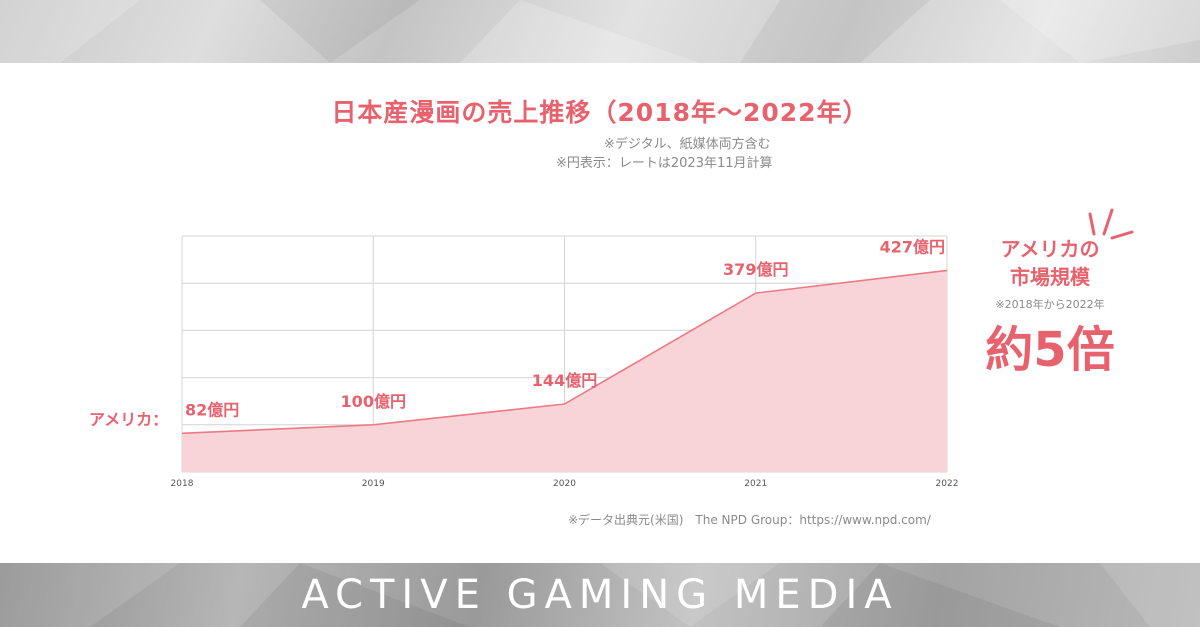 This screenshot has height=627, width=1200. Describe the element at coordinates (1050, 350) in the screenshot. I see `callout-value: 約5倍` at that location.